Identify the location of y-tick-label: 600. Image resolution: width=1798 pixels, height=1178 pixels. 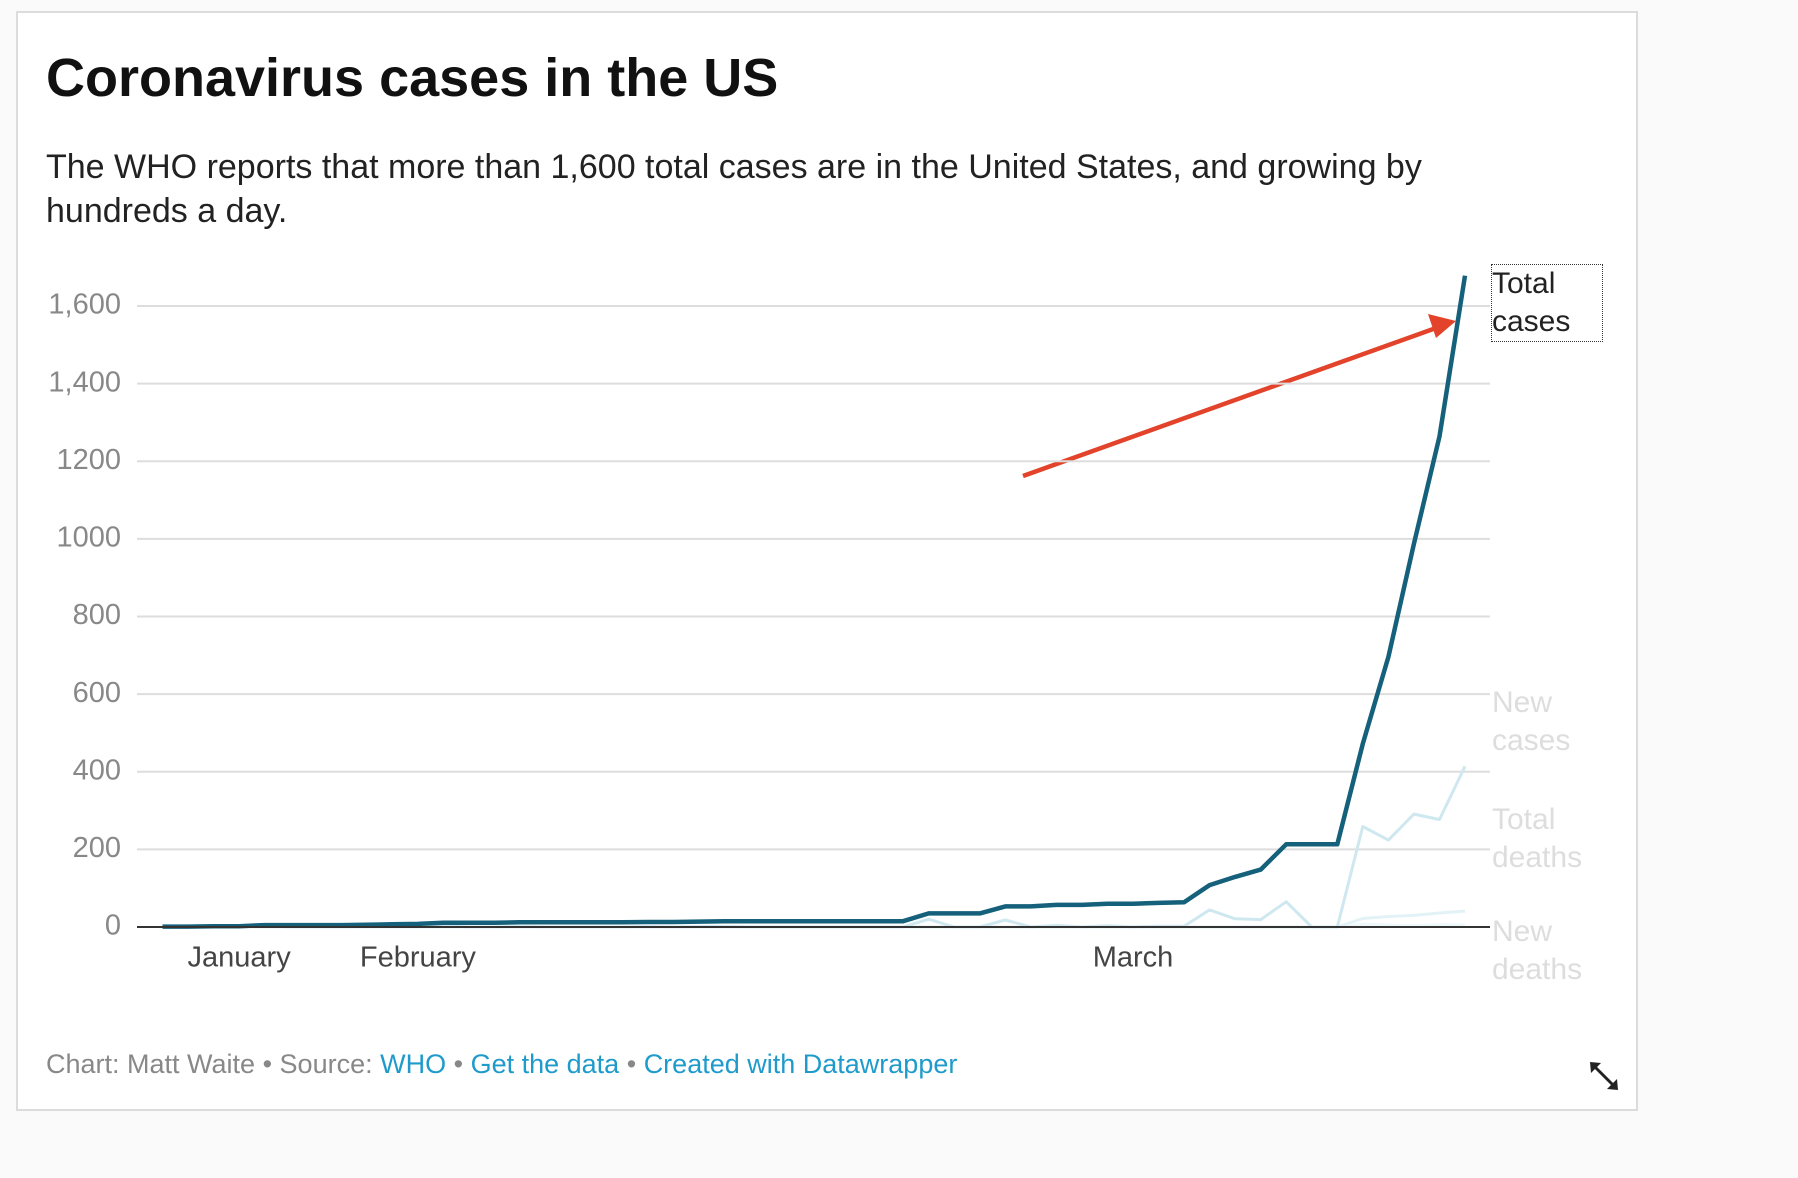
(97, 693).